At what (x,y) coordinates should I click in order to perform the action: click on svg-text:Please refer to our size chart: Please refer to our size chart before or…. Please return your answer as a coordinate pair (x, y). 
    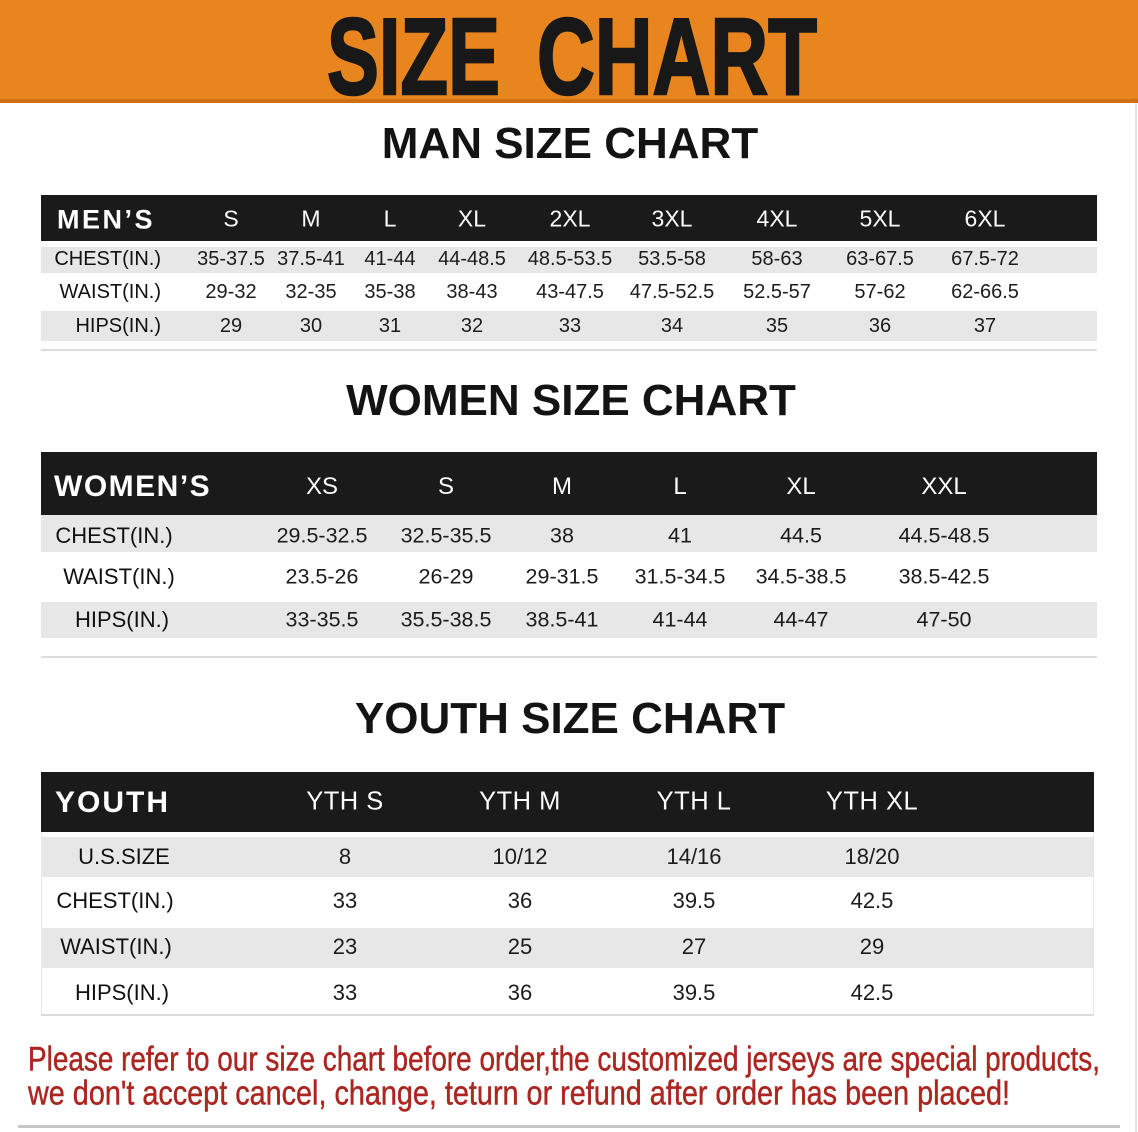
    Looking at the image, I should click on (564, 1060).